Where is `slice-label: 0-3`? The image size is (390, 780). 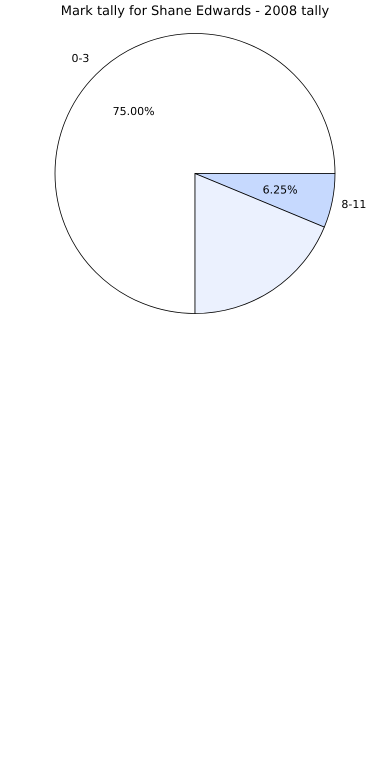 slice-label: 0-3 is located at coordinates (80, 58).